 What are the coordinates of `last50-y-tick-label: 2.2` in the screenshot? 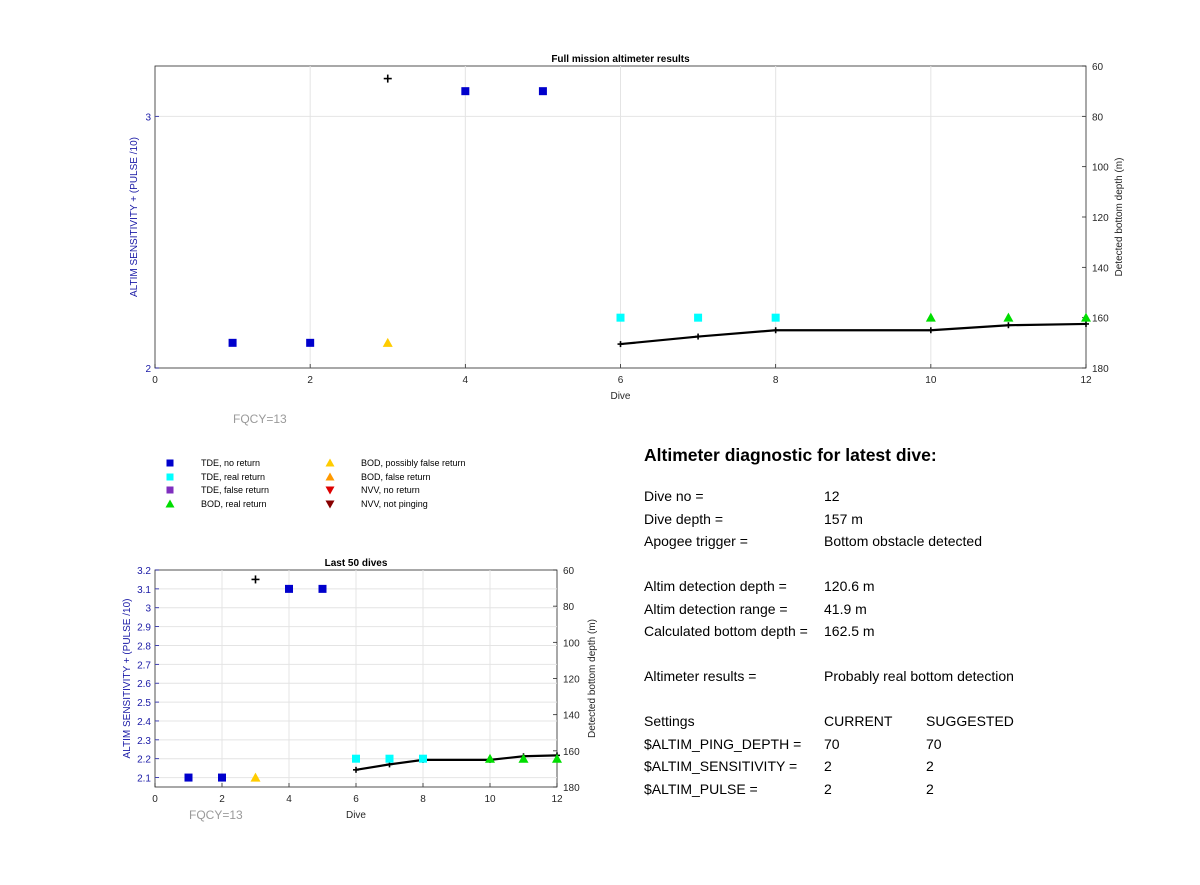 It's located at (144, 760).